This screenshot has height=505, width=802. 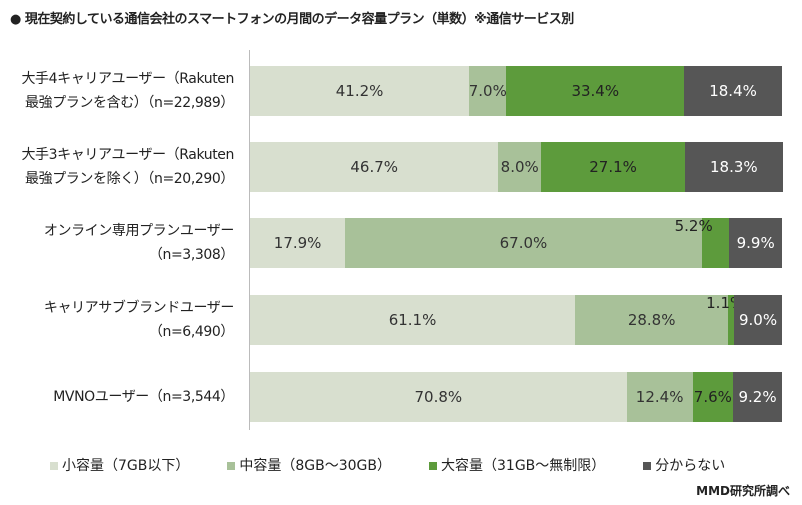 What do you see at coordinates (139, 243) in the screenshot?
I see `category-label: オンライン専用プランユーザー （n=3,308）` at bounding box center [139, 243].